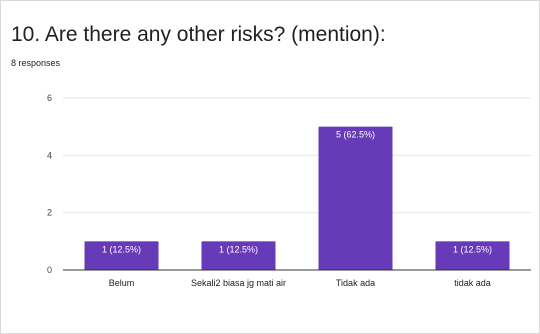 This screenshot has height=334, width=540. I want to click on data-label-2: 1 (12.5%), so click(238, 249).